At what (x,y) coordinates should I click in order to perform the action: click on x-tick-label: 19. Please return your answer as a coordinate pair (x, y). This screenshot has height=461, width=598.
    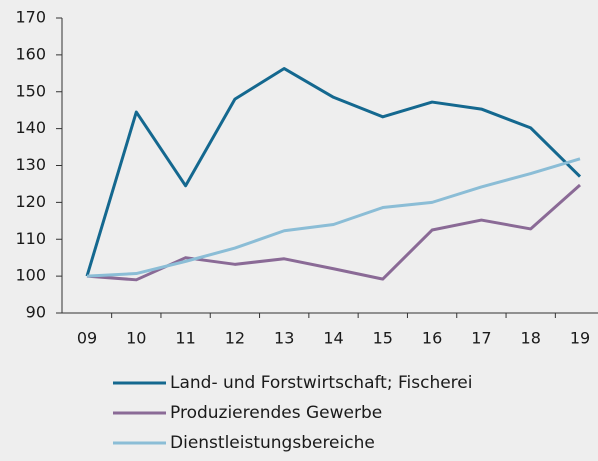
    Looking at the image, I should click on (580, 338).